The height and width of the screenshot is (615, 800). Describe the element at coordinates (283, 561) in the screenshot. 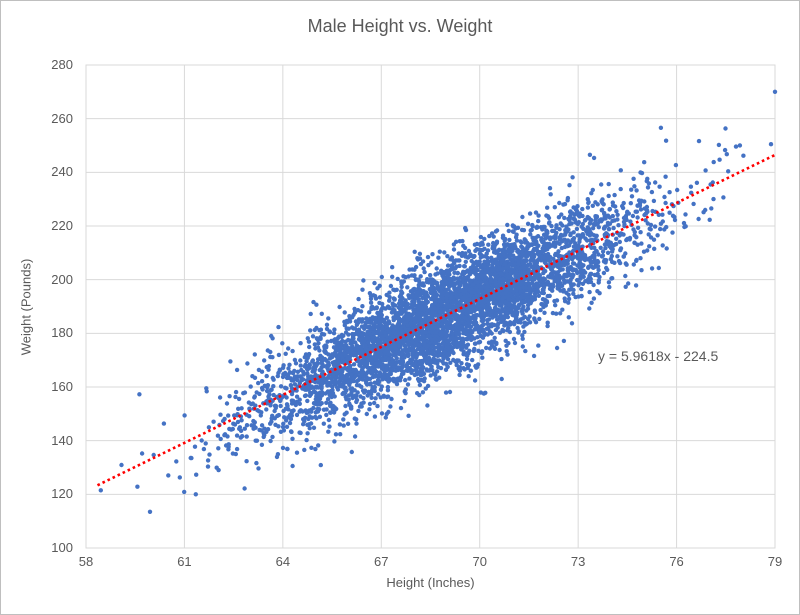

I see `x-tick-label: 64` at that location.